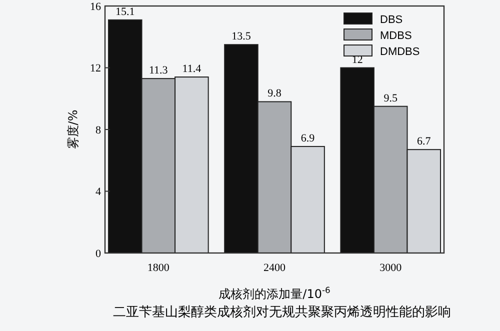  Describe the element at coordinates (396, 36) in the screenshot. I see `legend-label: MDBS` at that location.